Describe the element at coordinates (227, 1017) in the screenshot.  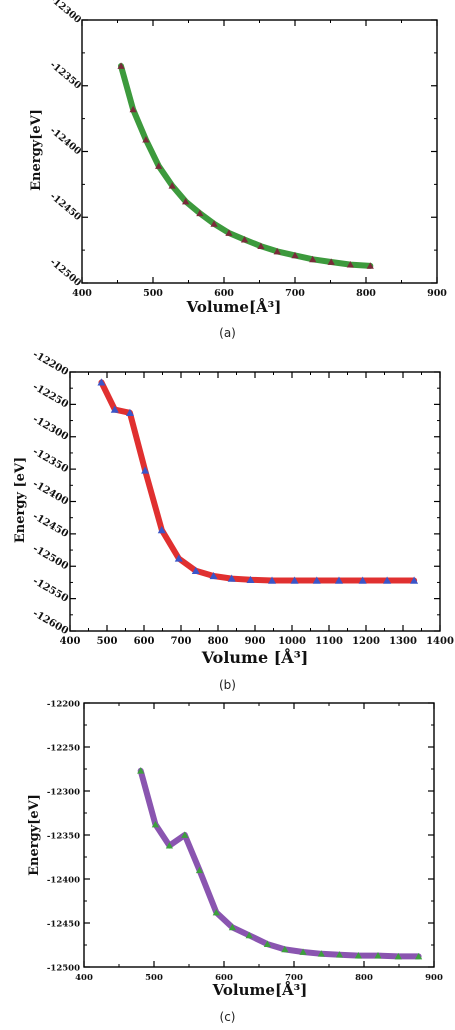
I see `caption-c: (c)` at that location.